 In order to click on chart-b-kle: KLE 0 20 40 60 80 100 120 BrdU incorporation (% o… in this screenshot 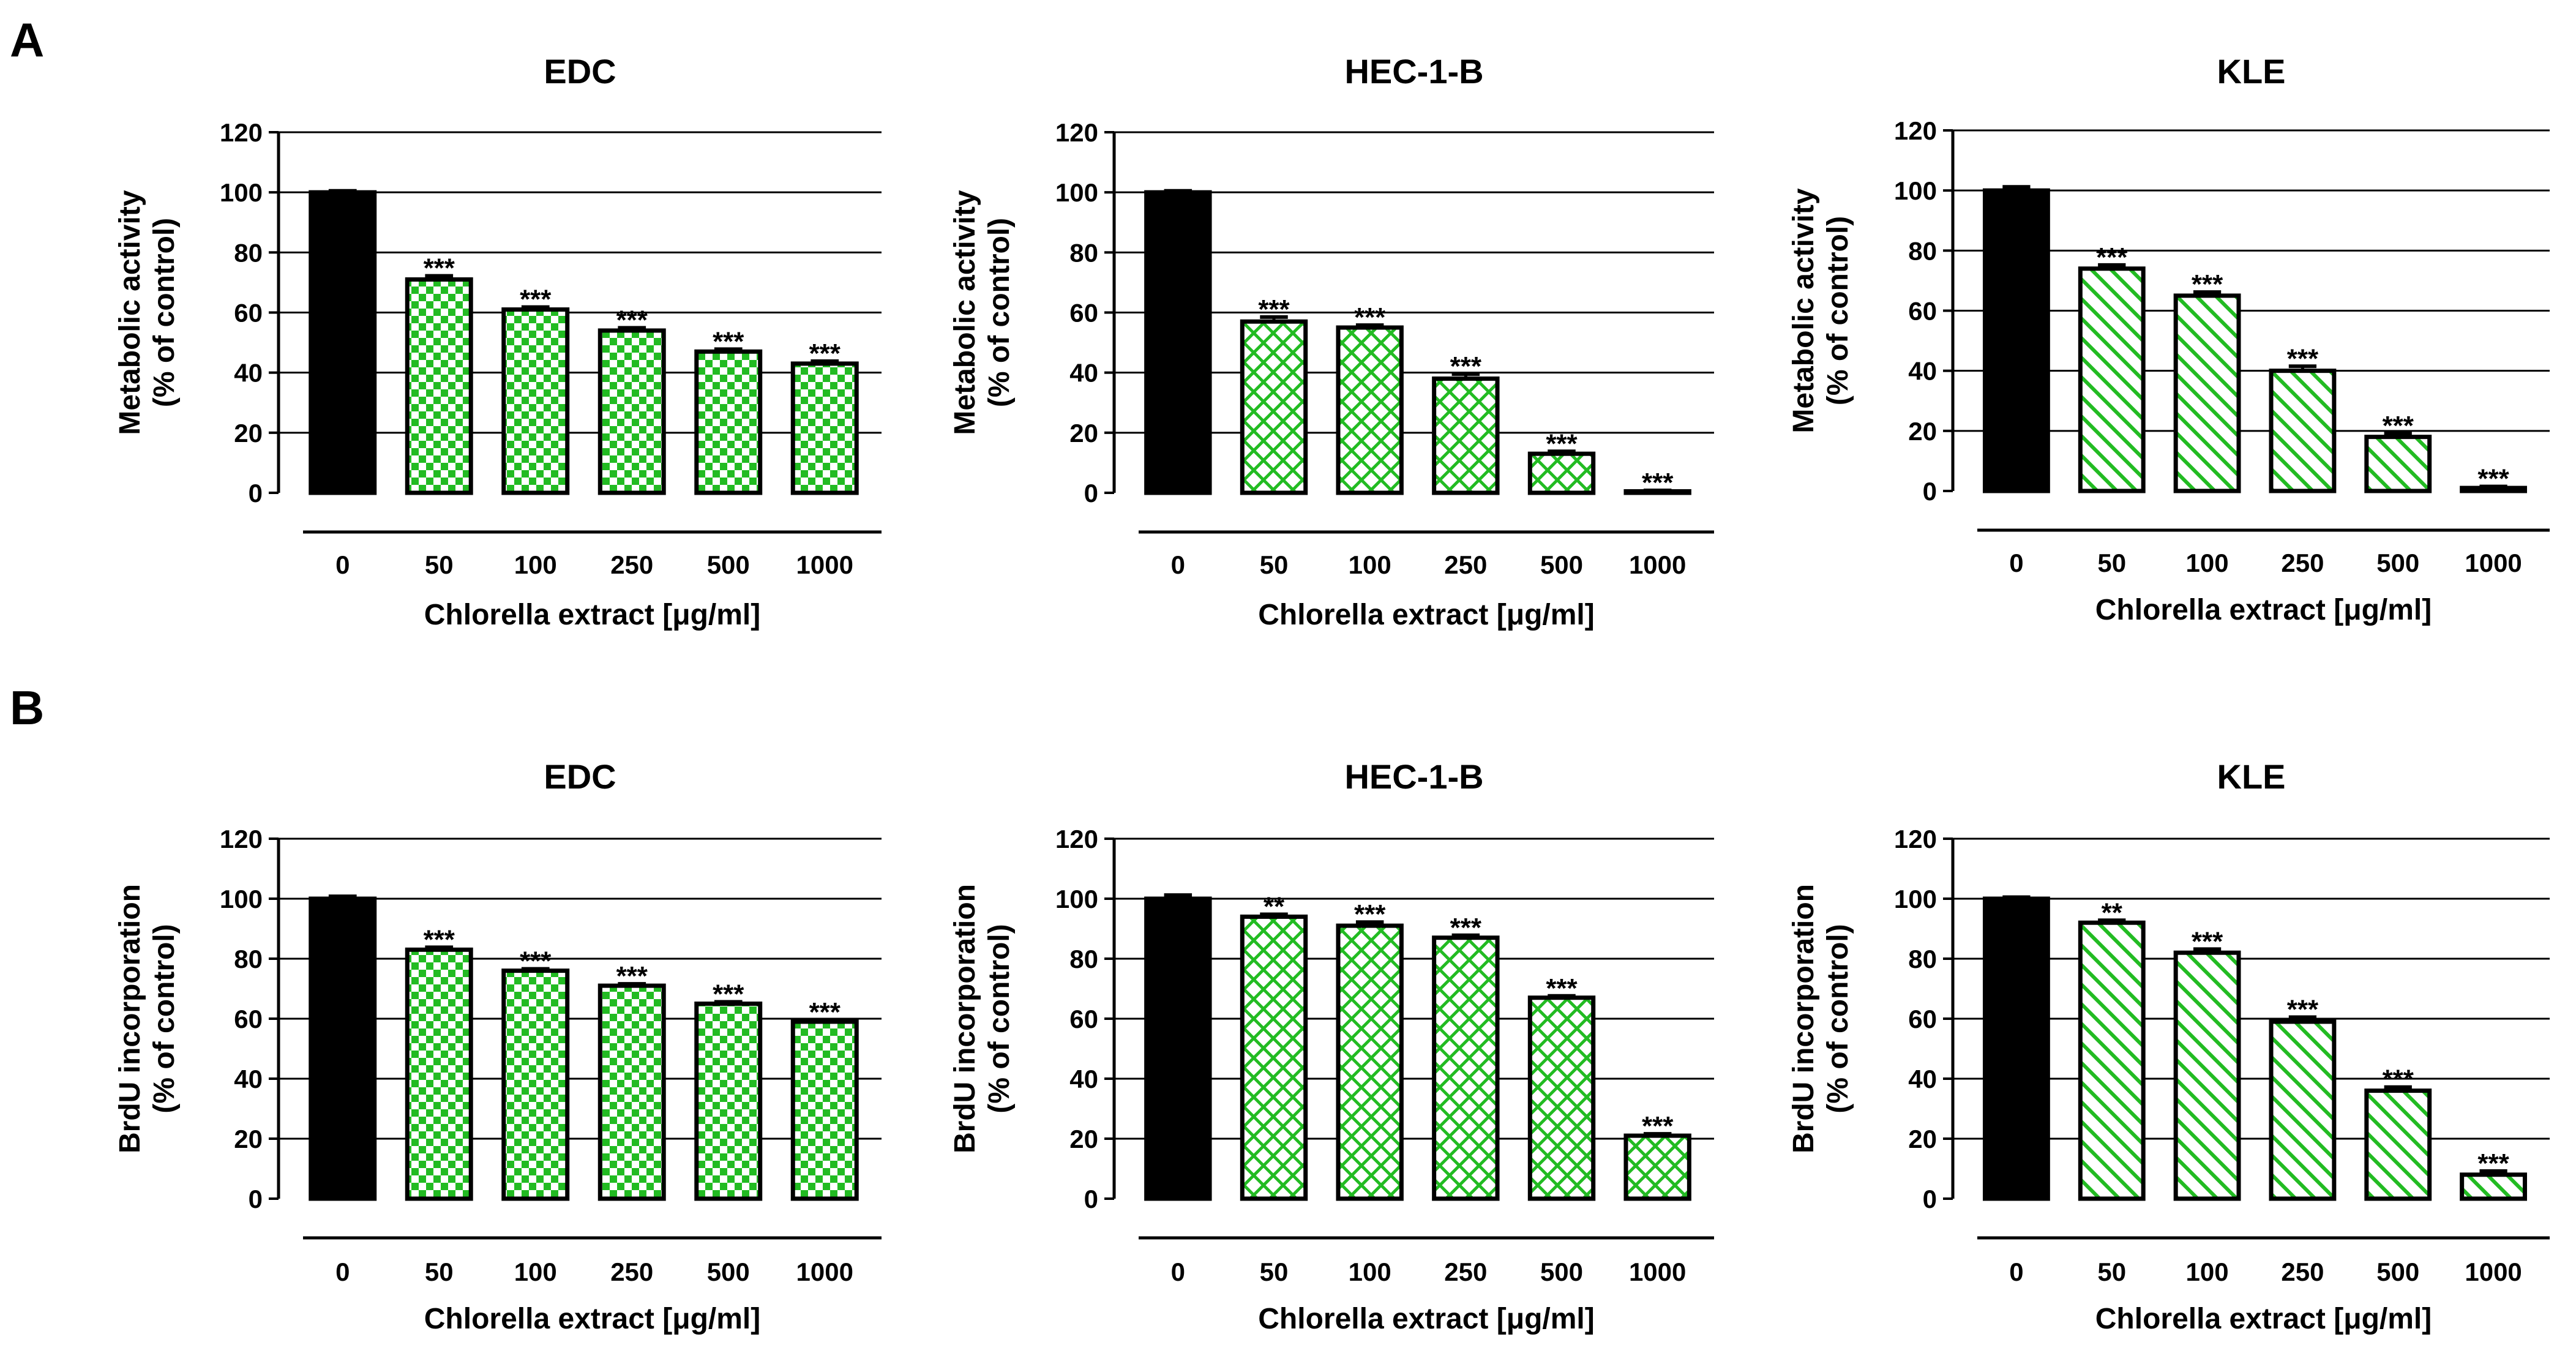, I will do `click(2169, 1046)`.